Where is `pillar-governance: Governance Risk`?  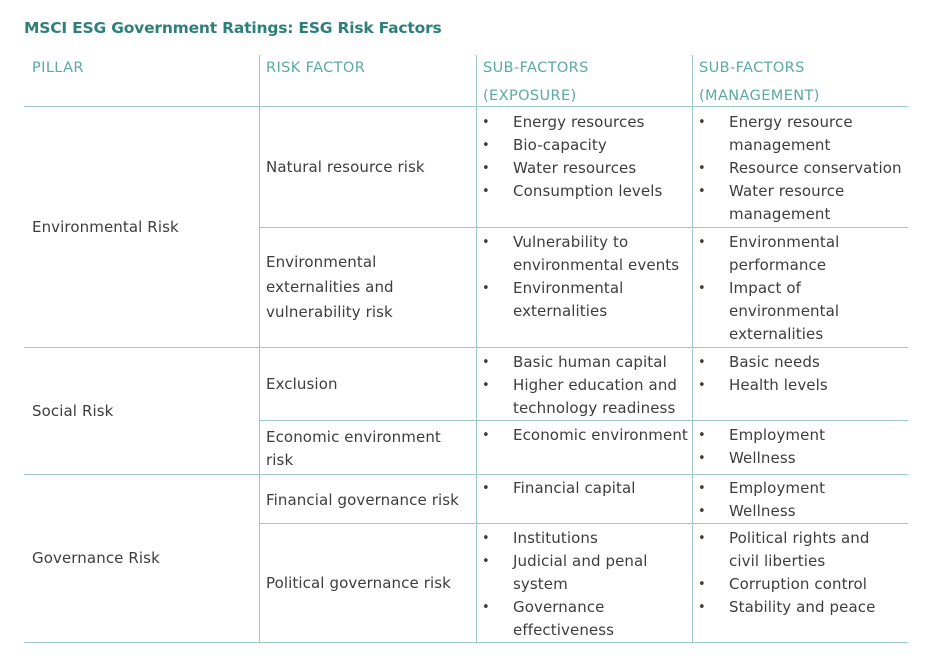 pillar-governance: Governance Risk is located at coordinates (142, 558).